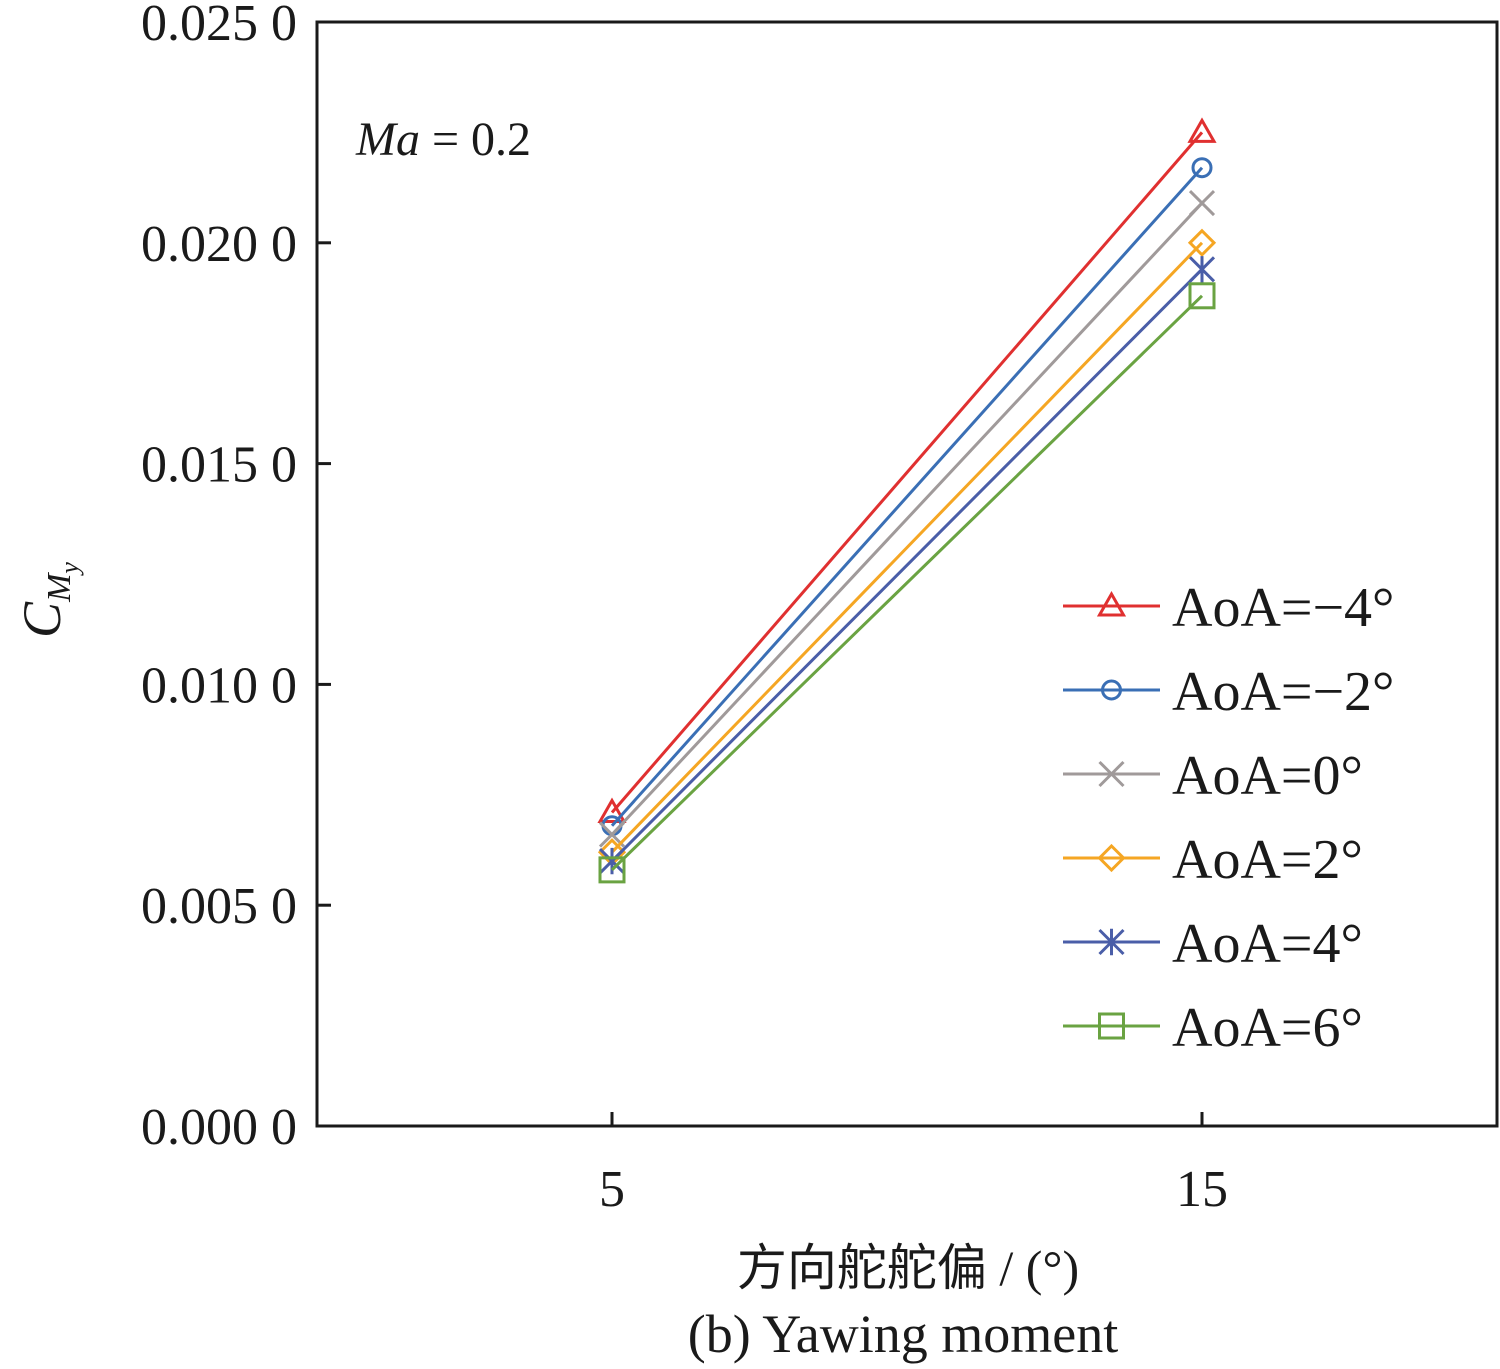  I want to click on figure-caption: (b) Yawing moment, so click(903, 1334).